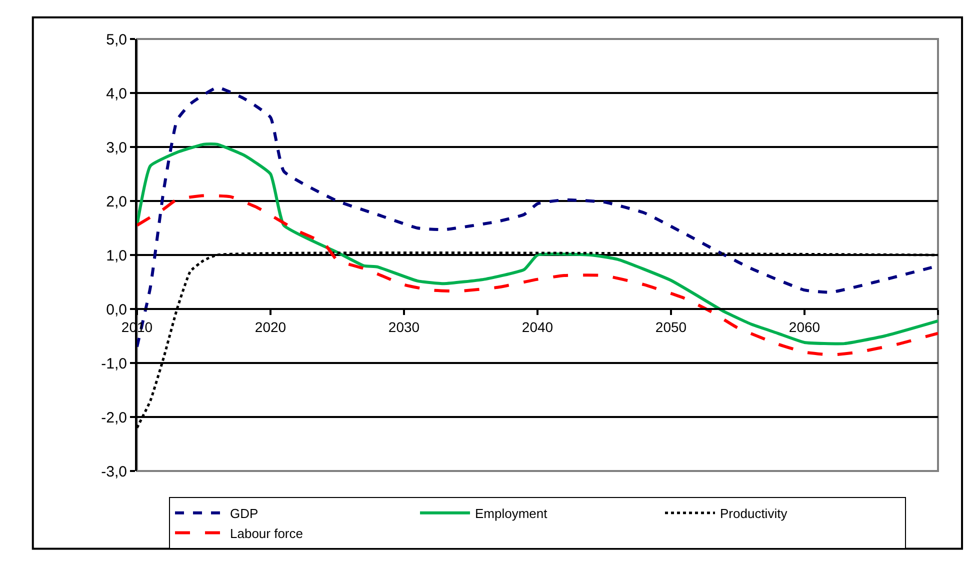  What do you see at coordinates (116, 255) in the screenshot?
I see `y-tick-label: 1,0` at bounding box center [116, 255].